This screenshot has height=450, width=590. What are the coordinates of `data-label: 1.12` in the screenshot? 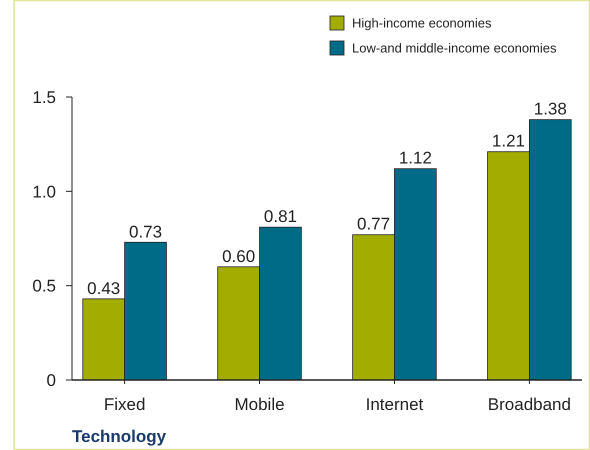 It's located at (415, 158).